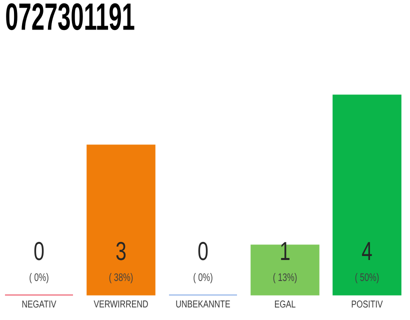 This screenshot has width=410, height=320. Describe the element at coordinates (203, 304) in the screenshot. I see `x-tick-label: UNBEKANNTE` at that location.